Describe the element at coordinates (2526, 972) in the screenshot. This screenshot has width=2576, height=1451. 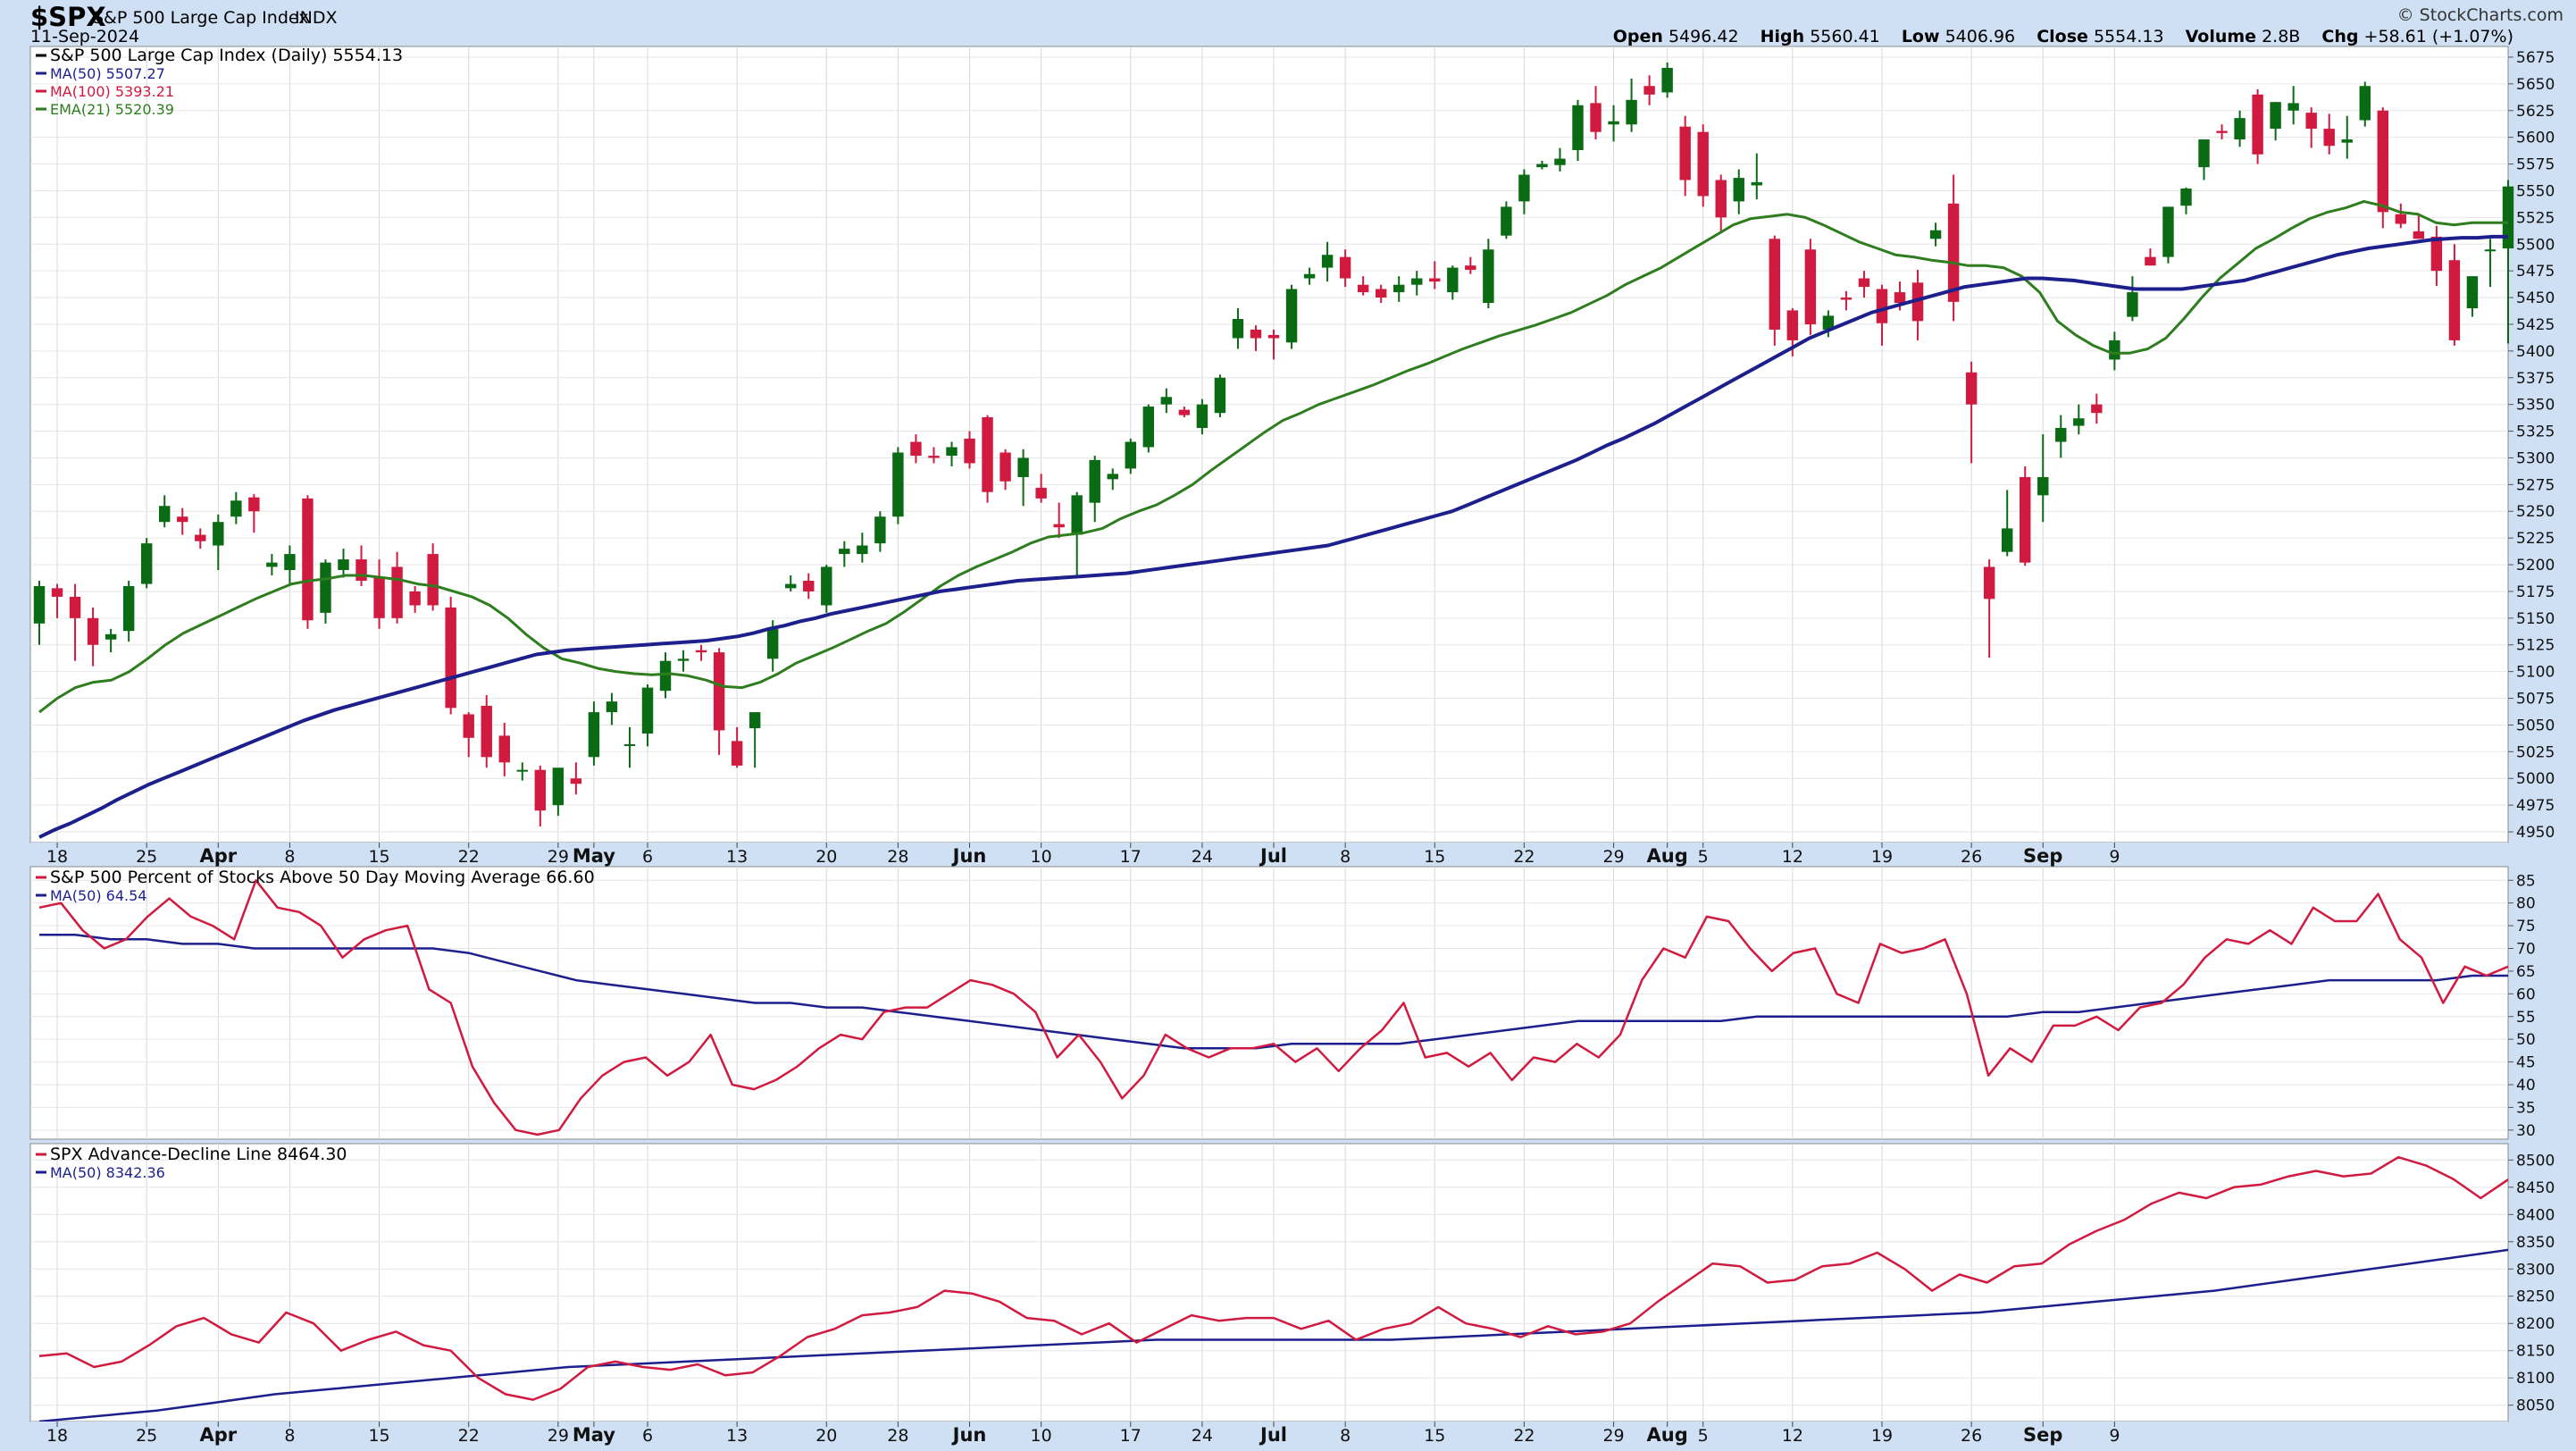
I see `pct-ytick-label: 65` at that location.